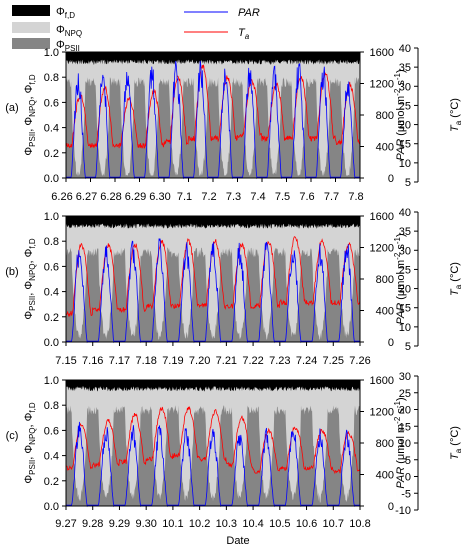 The image size is (469, 550). Describe the element at coordinates (208, 197) in the screenshot. I see `x-tick-label: 7.2` at that location.